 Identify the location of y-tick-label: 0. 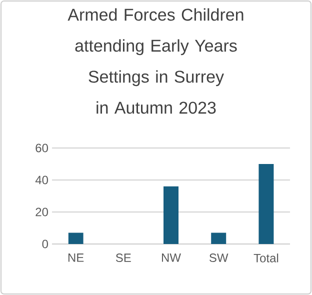
(45, 244).